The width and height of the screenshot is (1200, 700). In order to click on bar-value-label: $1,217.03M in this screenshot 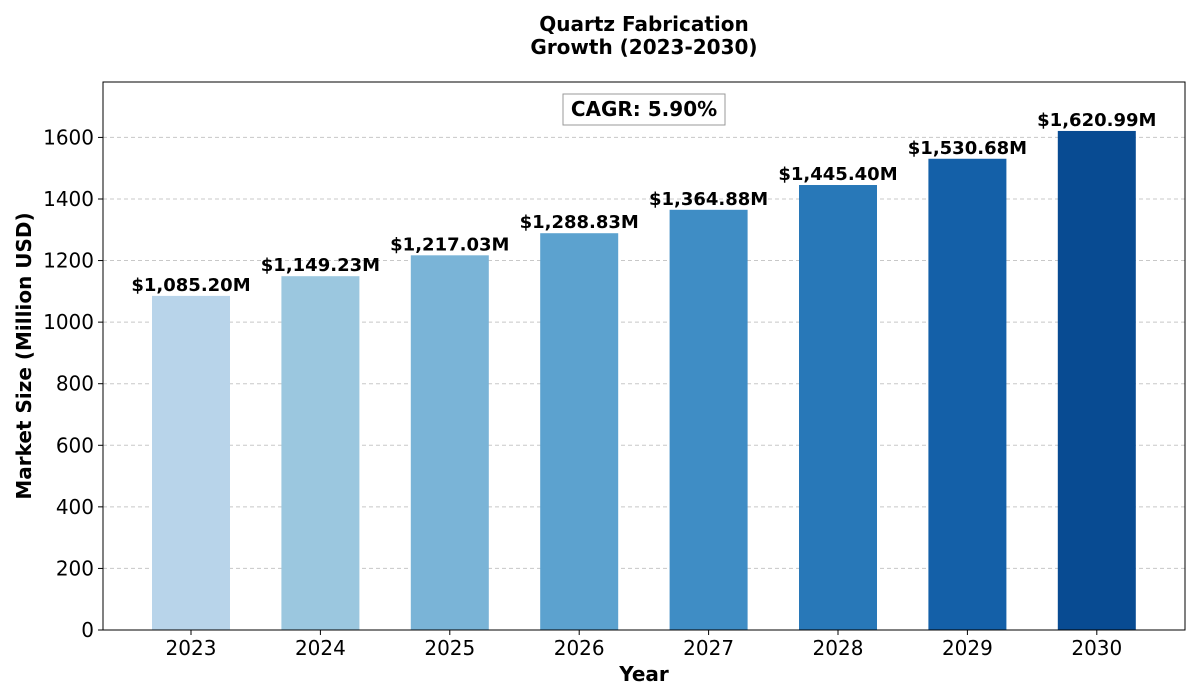, I will do `click(449, 244)`.